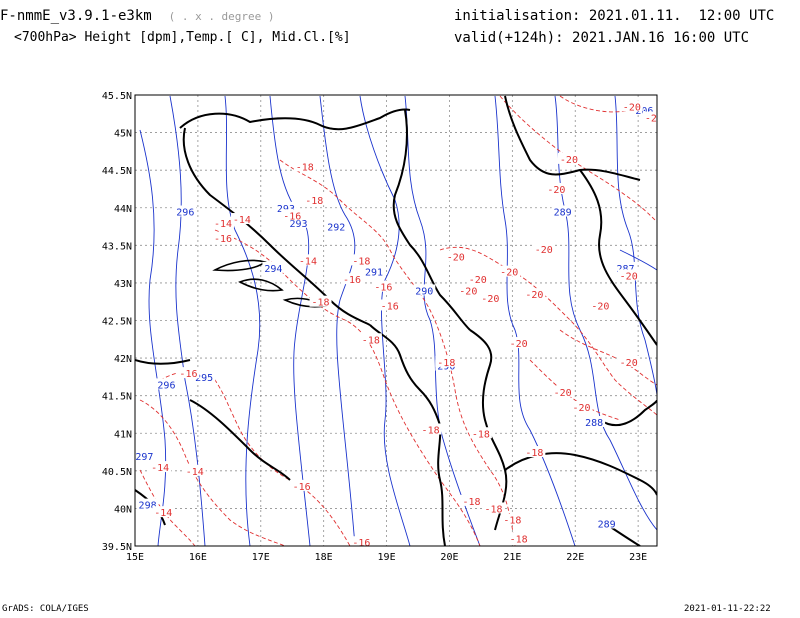 This screenshot has height=618, width=800. Describe the element at coordinates (123, 509) in the screenshot. I see `lat-tick-label: 40N` at that location.